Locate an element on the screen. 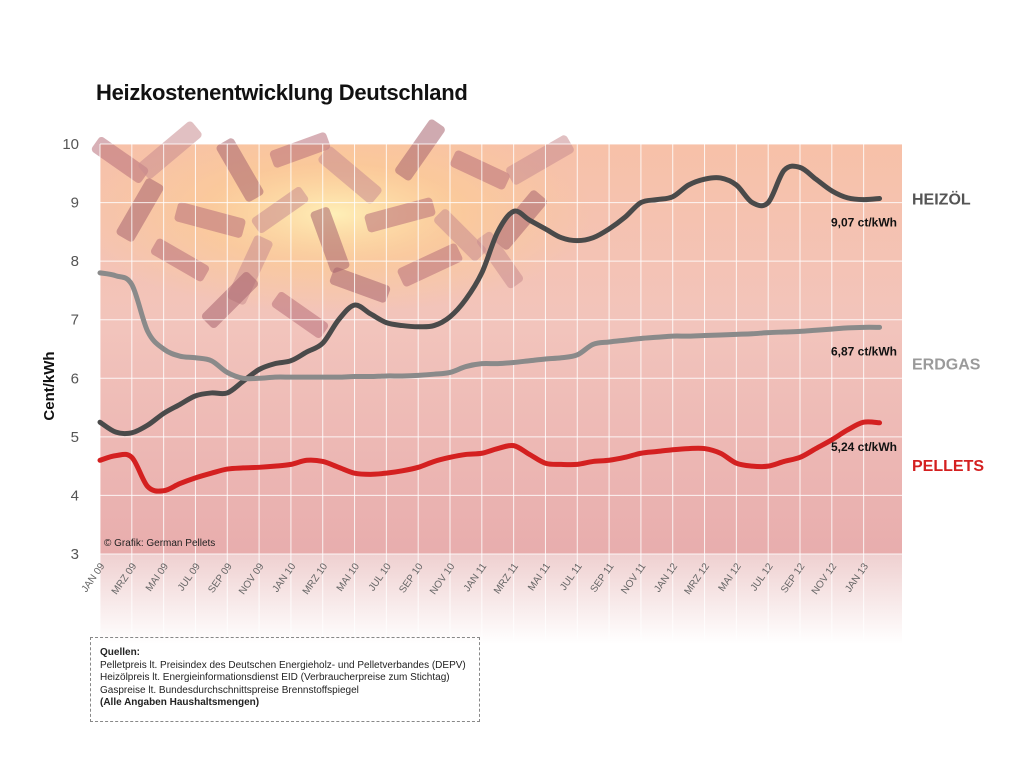 This screenshot has height=768, width=1024. y-tick-label: 8 is located at coordinates (75, 261).